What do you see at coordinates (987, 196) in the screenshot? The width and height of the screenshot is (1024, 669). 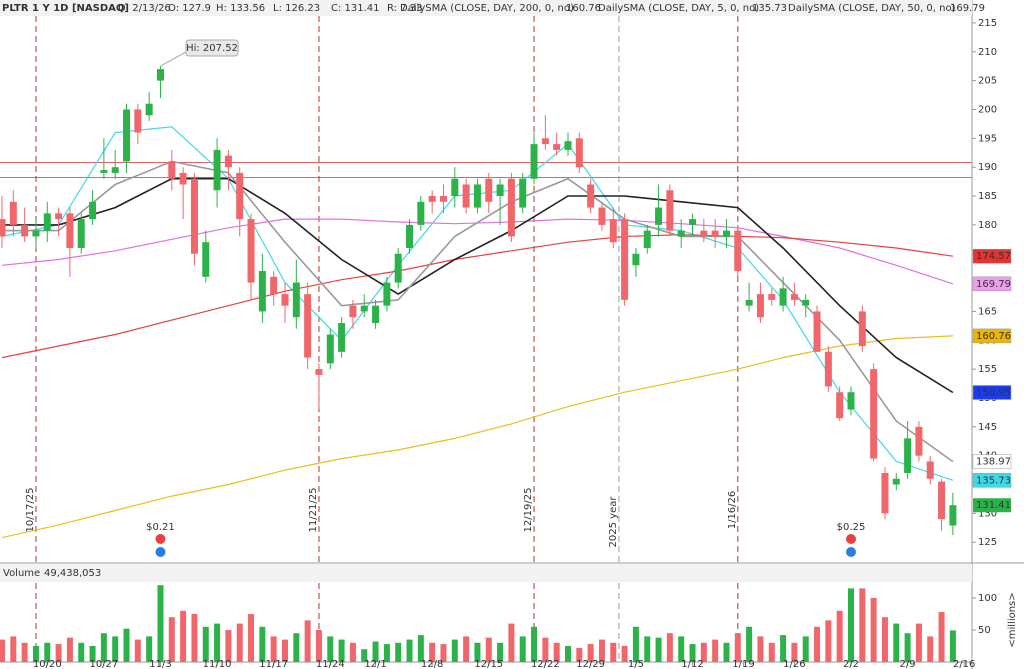 I see `y-tick-label: 185` at bounding box center [987, 196].